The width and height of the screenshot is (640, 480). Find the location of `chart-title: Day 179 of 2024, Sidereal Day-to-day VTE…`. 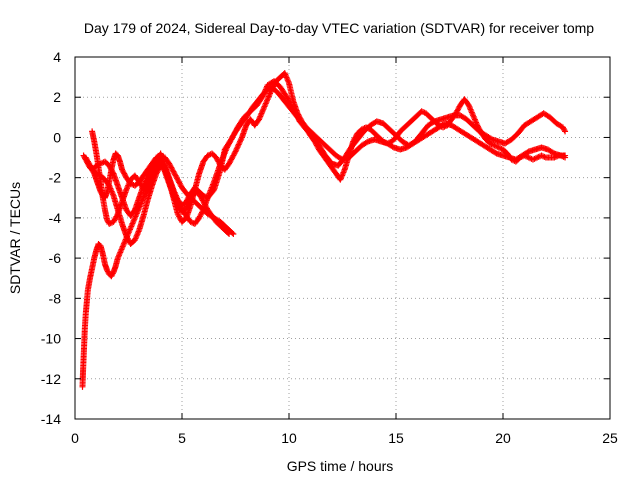

chart-title: Day 179 of 2024, Sidereal Day-to-day VTE… is located at coordinates (339, 28).